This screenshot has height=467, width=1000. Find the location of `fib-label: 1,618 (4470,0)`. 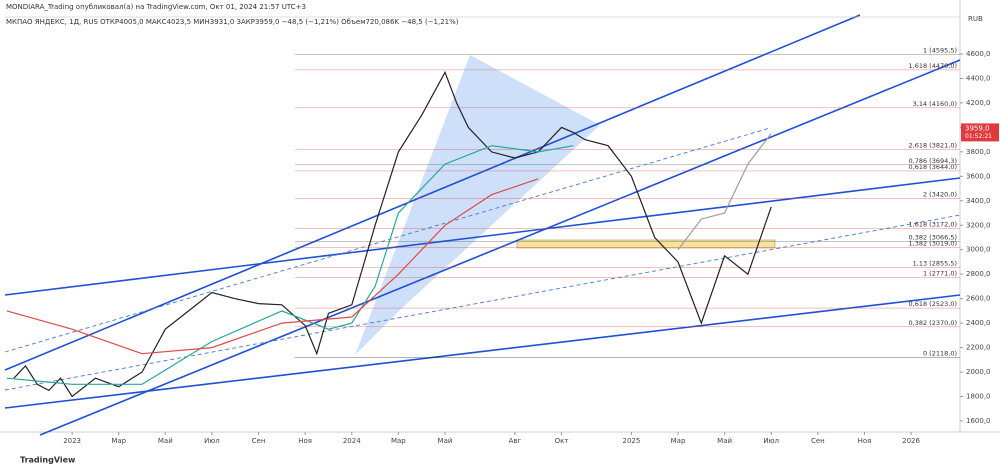

fib-label: 1,618 (4470,0) is located at coordinates (933, 66).